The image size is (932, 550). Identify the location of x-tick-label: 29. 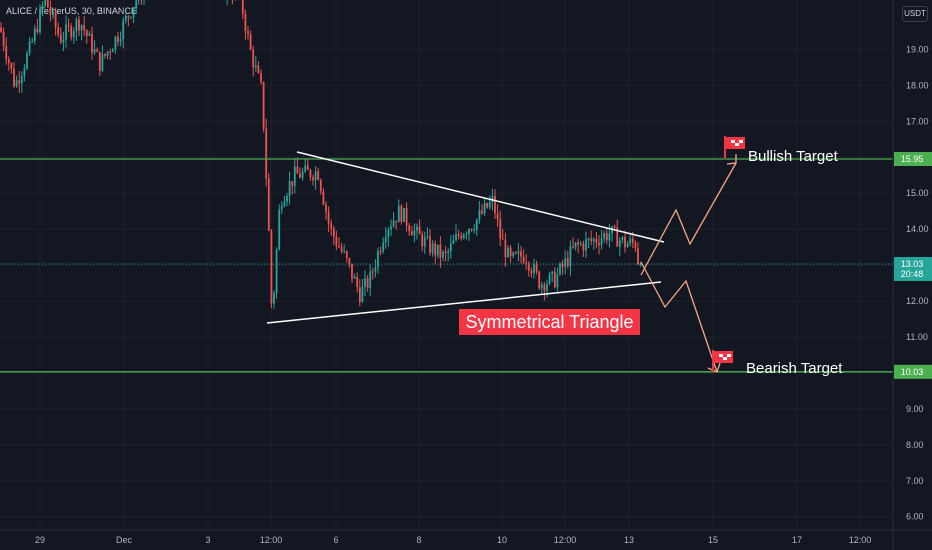
(40, 540).